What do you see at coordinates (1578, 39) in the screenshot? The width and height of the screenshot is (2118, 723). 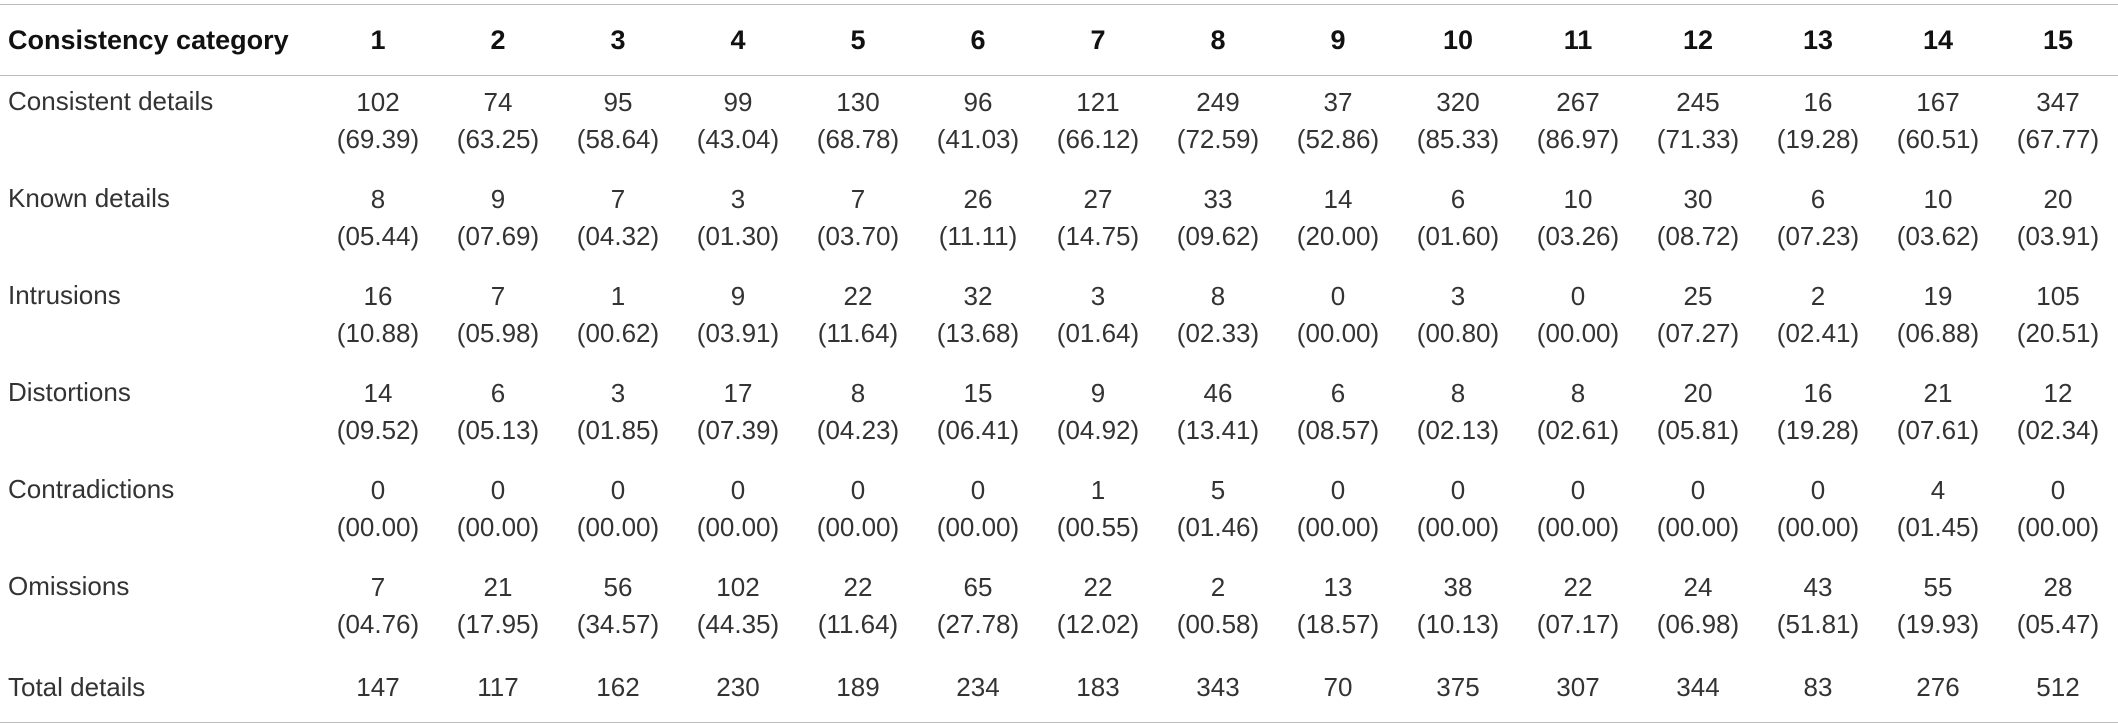 I see `header-column-11: 11` at bounding box center [1578, 39].